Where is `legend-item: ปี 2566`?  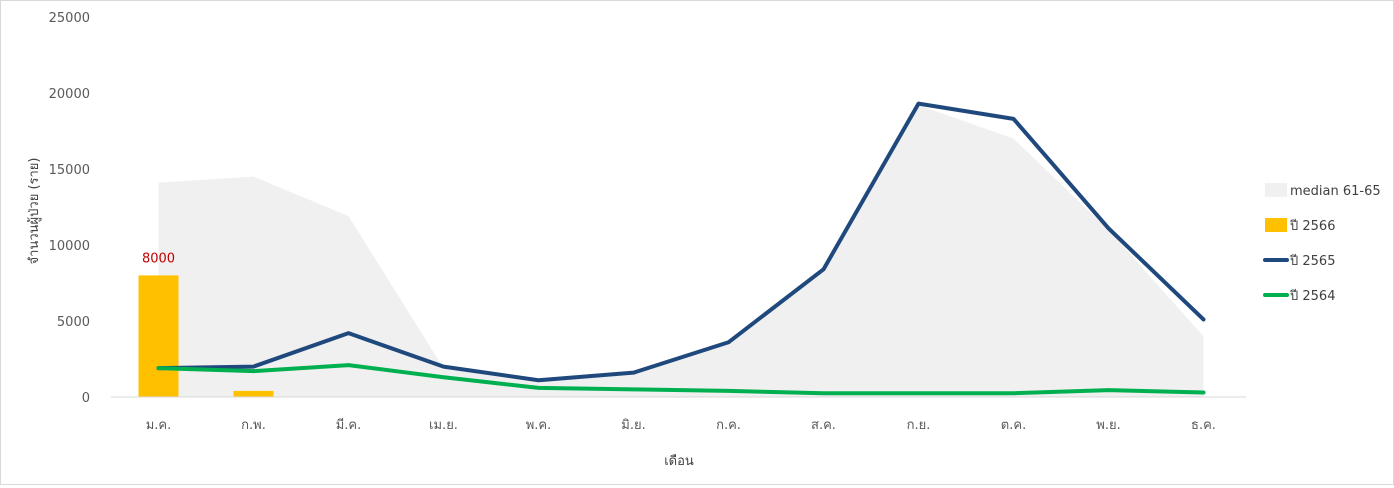
legend-item: ปี 2566 is located at coordinates (1300, 226).